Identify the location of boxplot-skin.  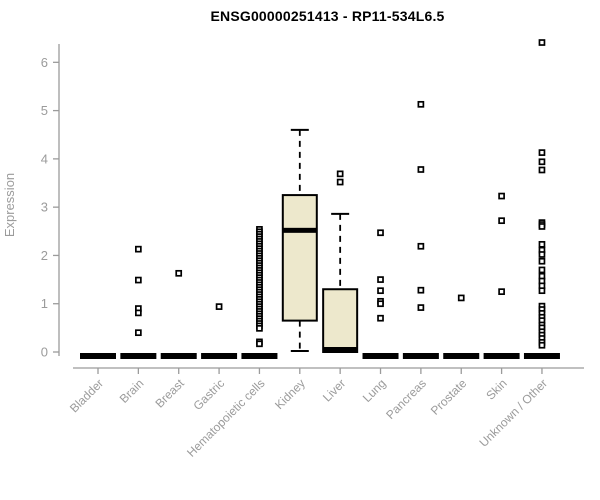
(501, 275).